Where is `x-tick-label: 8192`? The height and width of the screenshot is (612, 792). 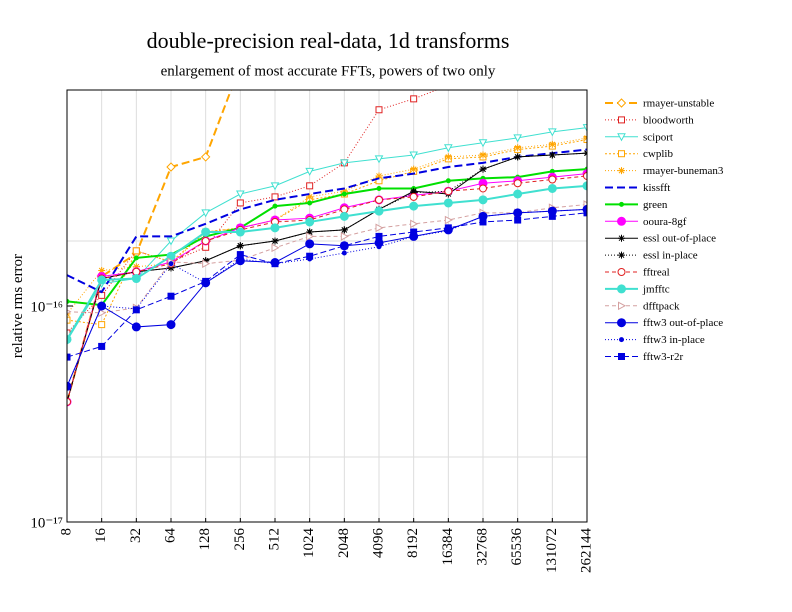 x-tick-label: 8192 is located at coordinates (413, 543).